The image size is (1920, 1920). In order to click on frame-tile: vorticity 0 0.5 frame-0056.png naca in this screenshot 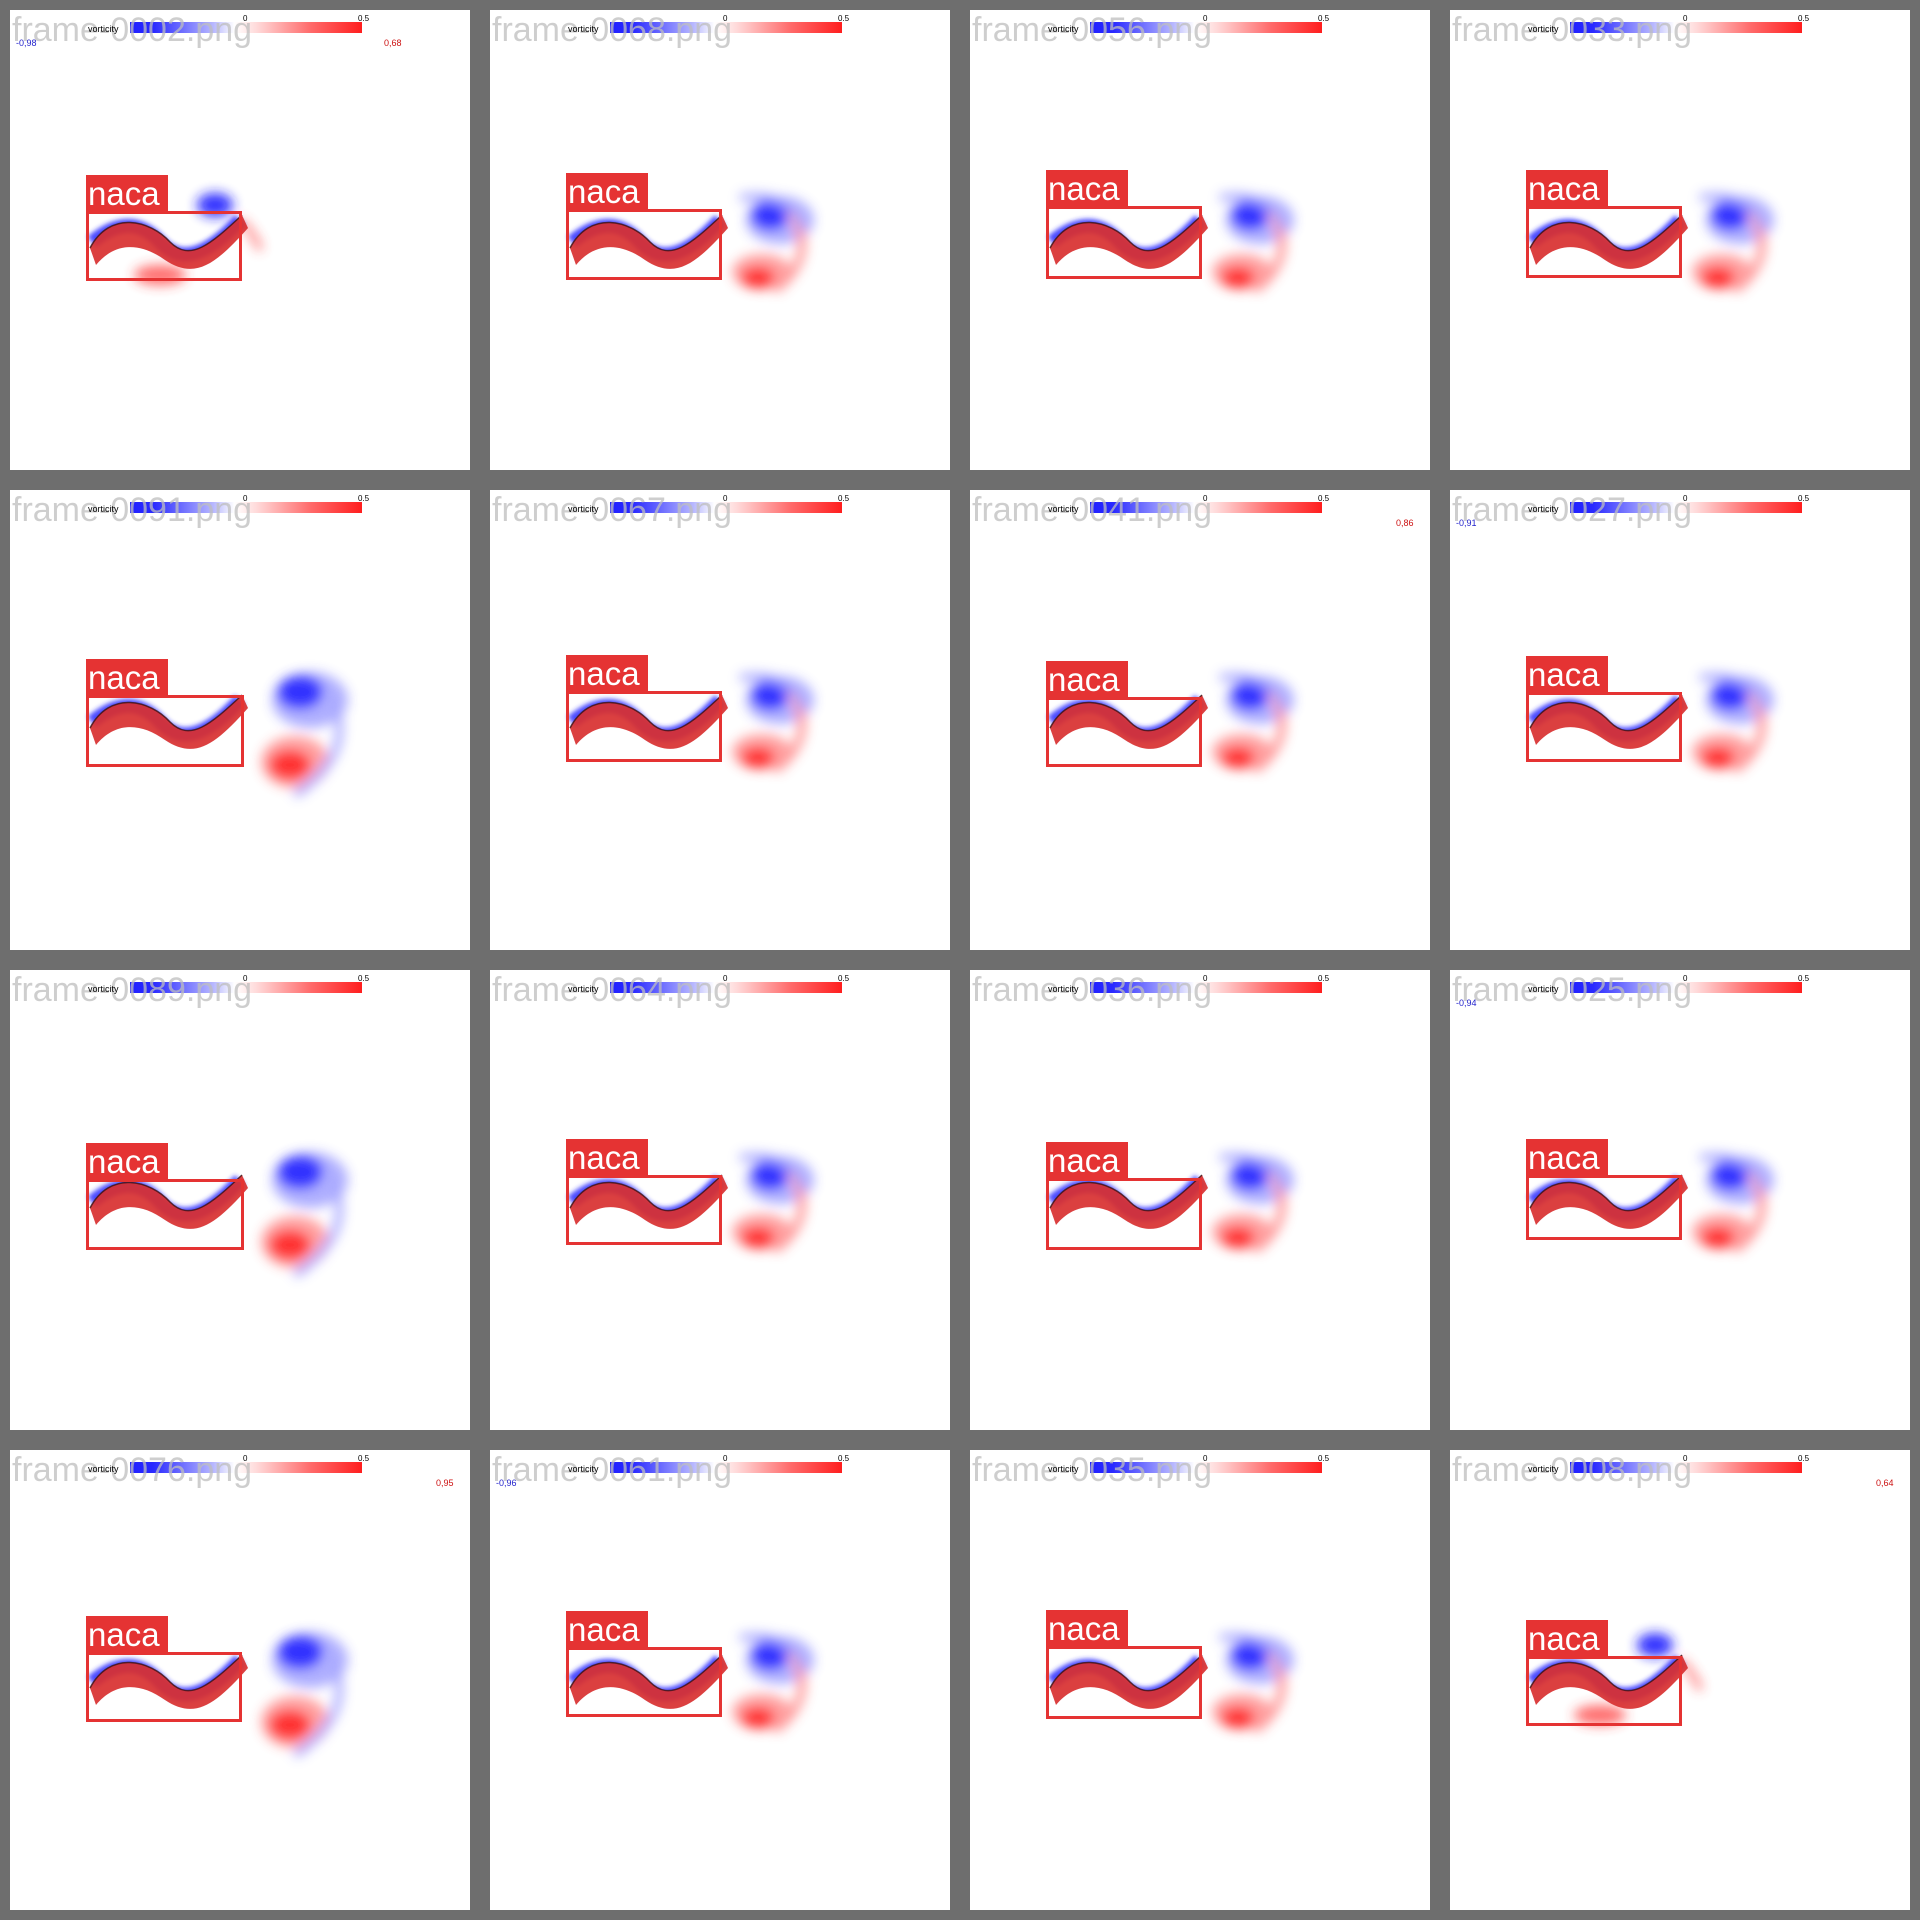, I will do `click(1200, 240)`.